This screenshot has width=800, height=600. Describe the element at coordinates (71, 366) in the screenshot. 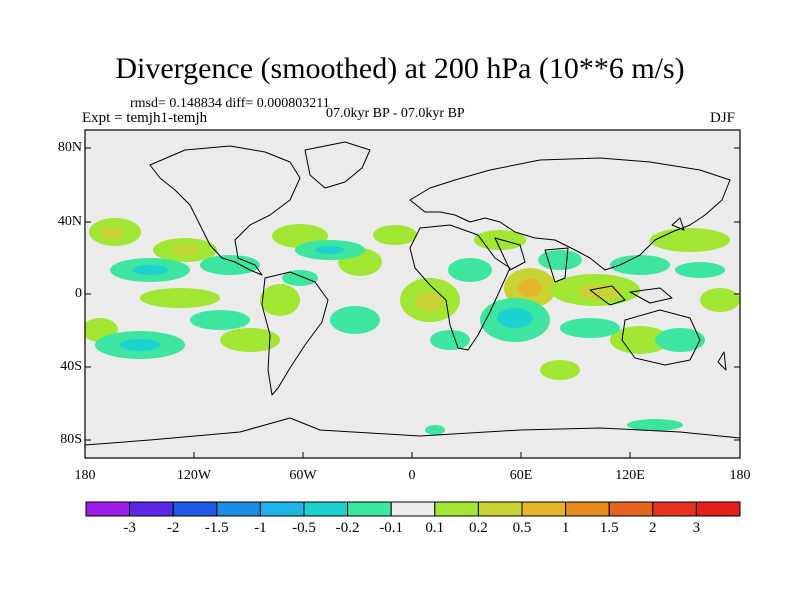

I see `lat-tick-label: 40S` at that location.